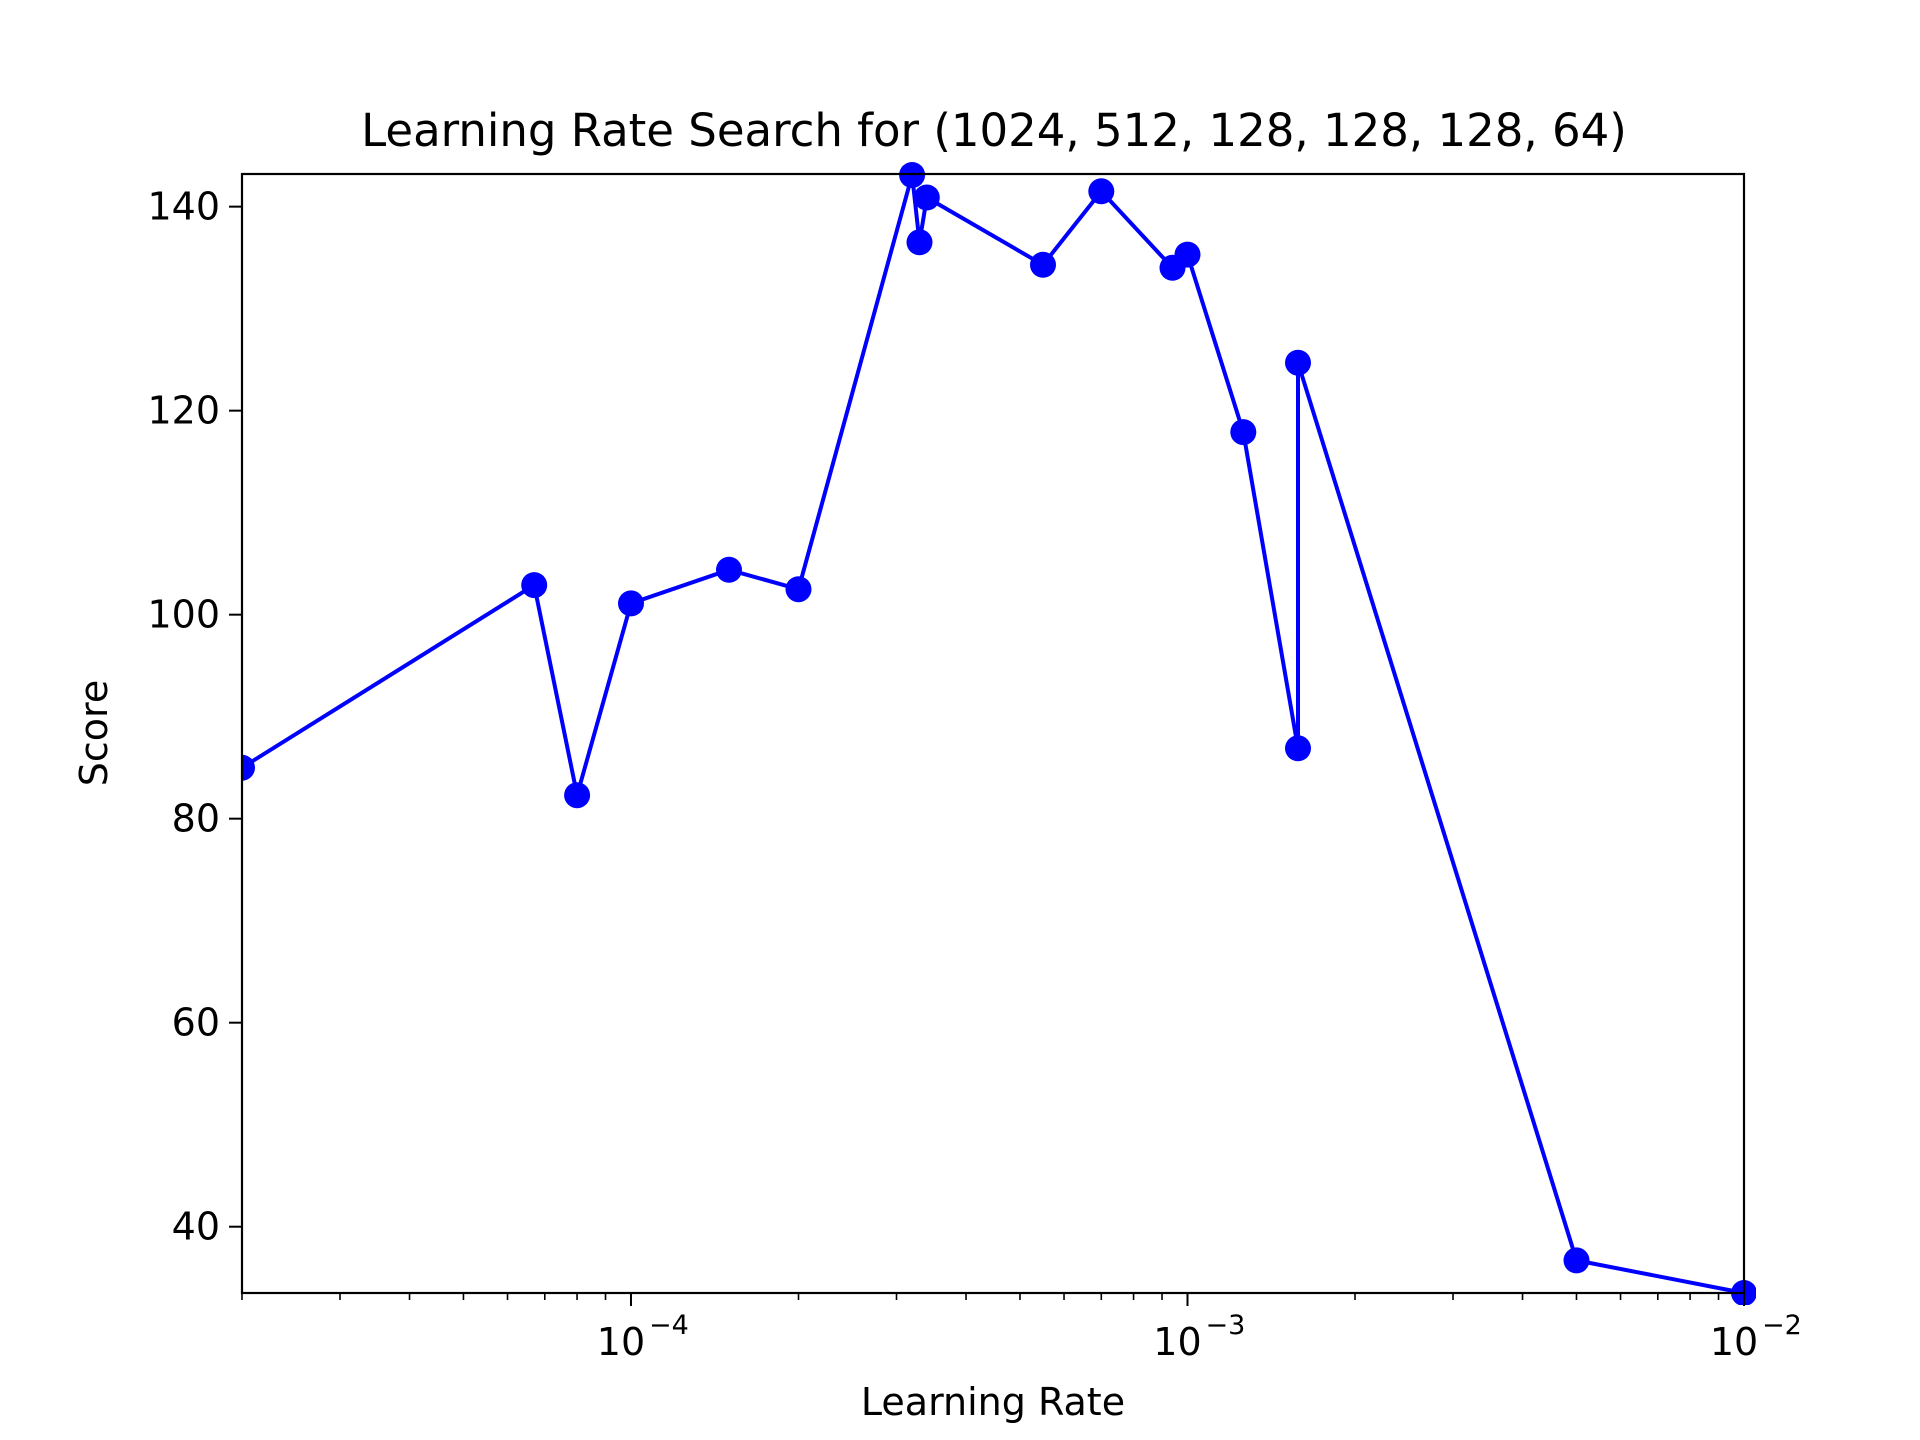 Image resolution: width=1920 pixels, height=1440 pixels. Describe the element at coordinates (183, 411) in the screenshot. I see `y-tick-label: 120` at that location.